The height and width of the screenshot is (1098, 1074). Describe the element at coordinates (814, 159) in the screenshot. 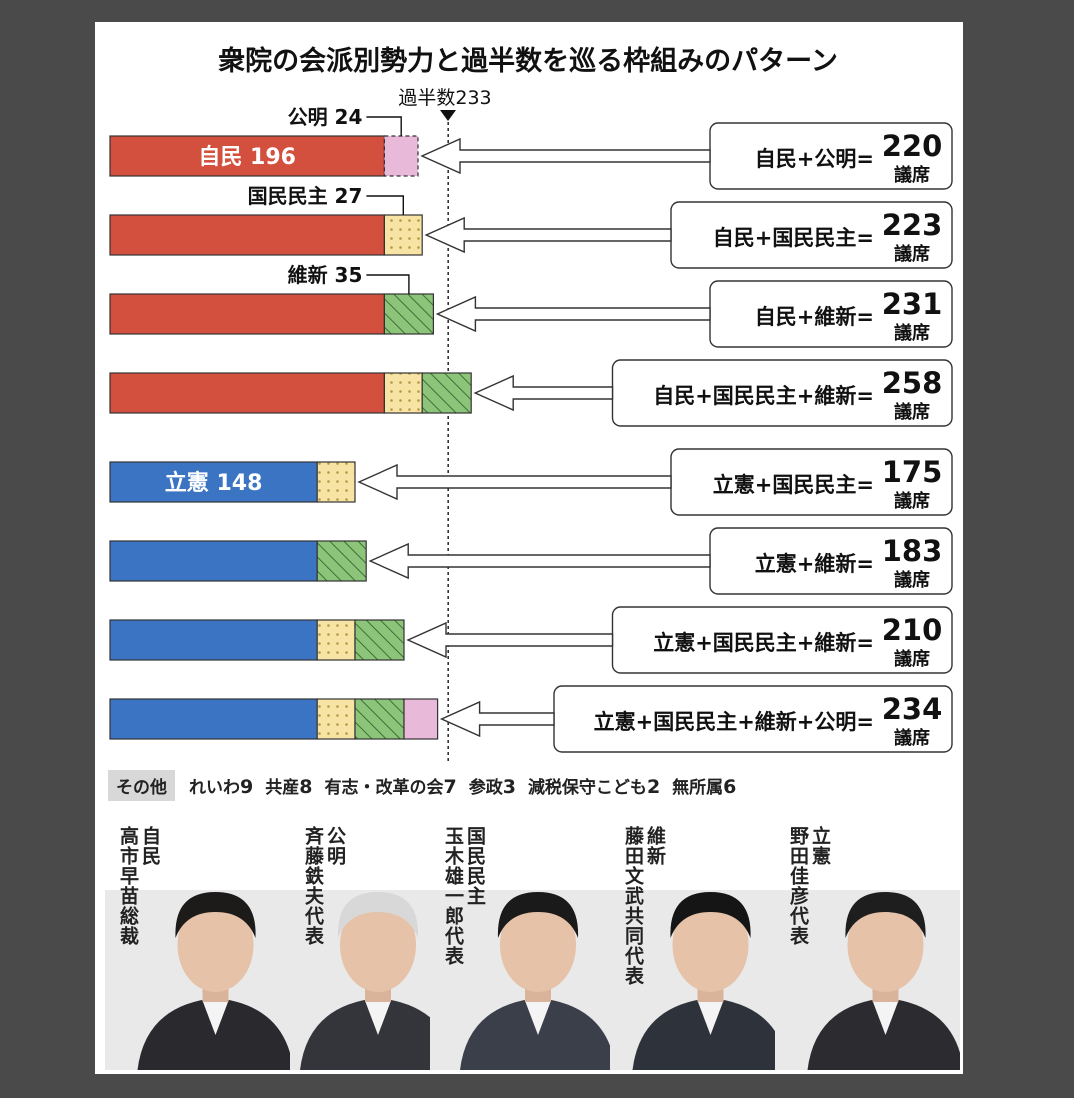

I see `formula-text: 自民+公明=` at that location.